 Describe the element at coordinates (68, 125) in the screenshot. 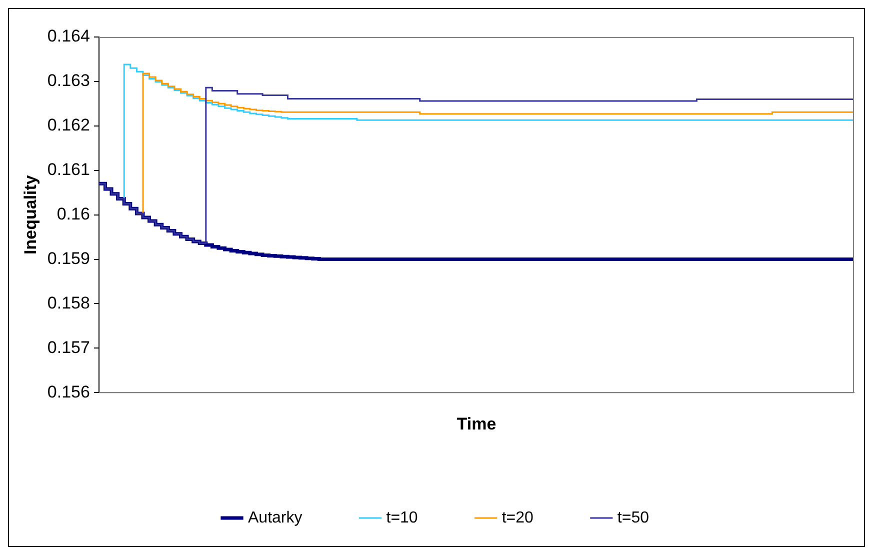

I see `y-tick-label: 0.162` at that location.